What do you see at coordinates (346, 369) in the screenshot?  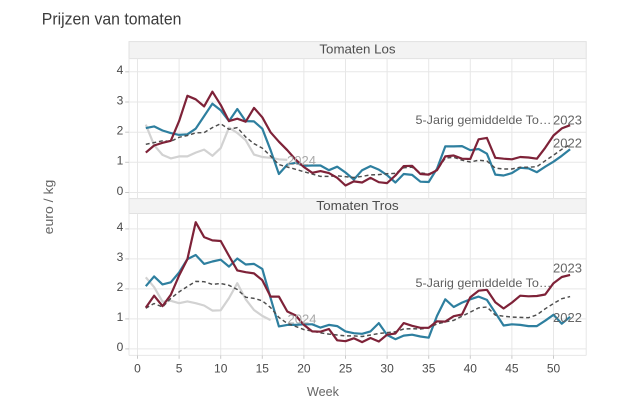 I see `svg-text: 25` at bounding box center [346, 369].